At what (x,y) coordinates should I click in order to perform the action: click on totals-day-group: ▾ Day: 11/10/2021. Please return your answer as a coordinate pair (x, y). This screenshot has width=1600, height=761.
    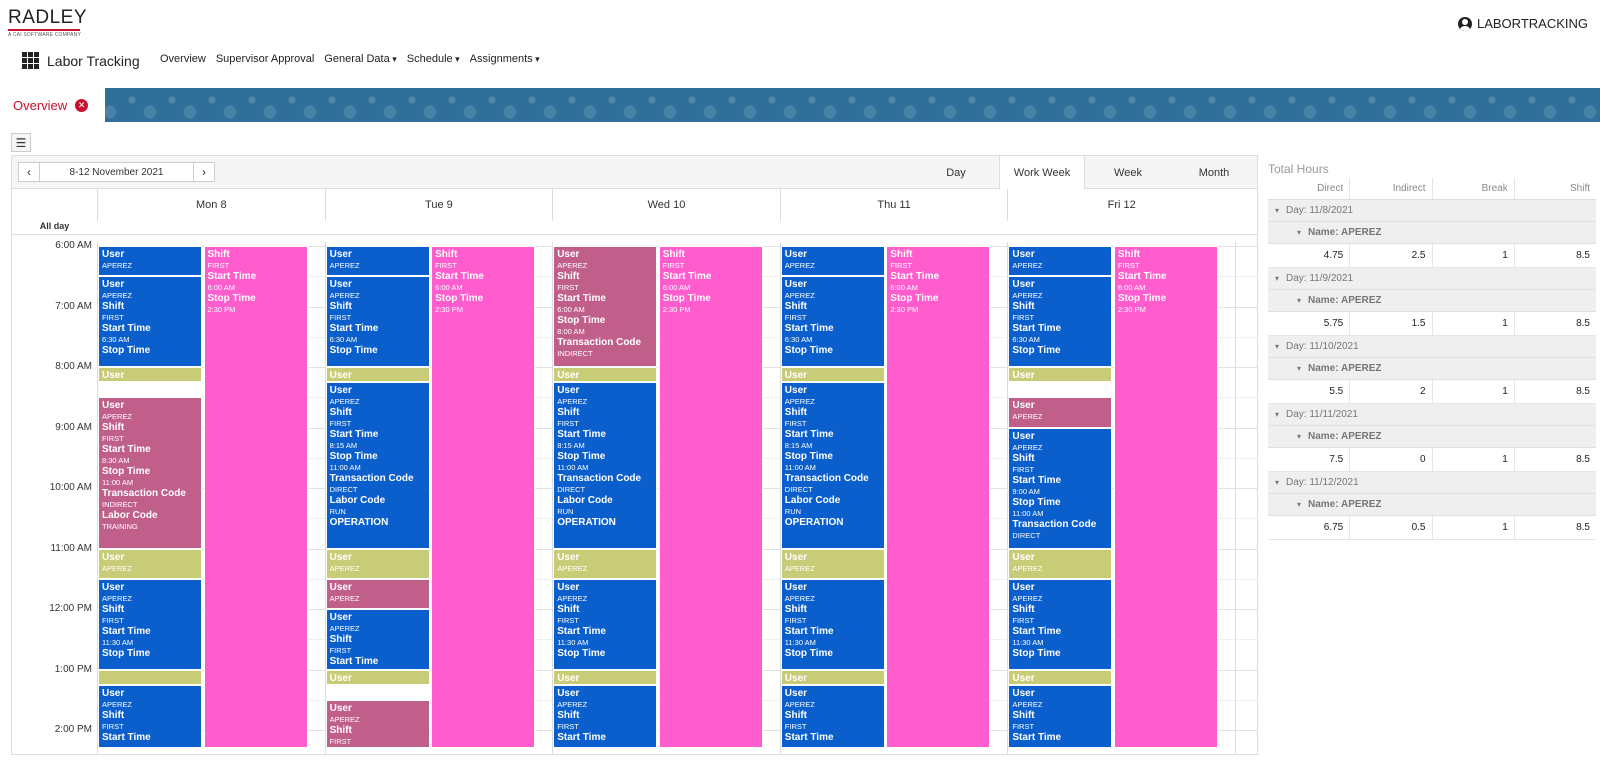
    Looking at the image, I should click on (1432, 347).